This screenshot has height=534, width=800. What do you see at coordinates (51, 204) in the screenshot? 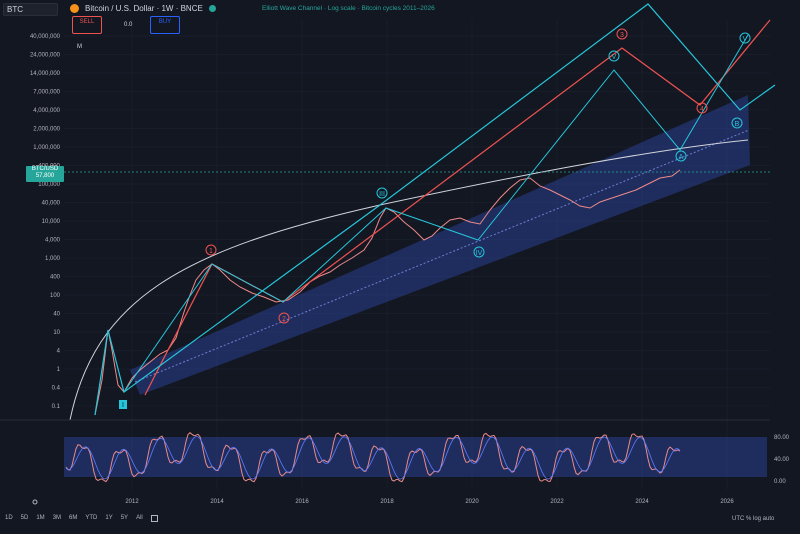
I see `price-tick-label: 40,000` at bounding box center [51, 204].